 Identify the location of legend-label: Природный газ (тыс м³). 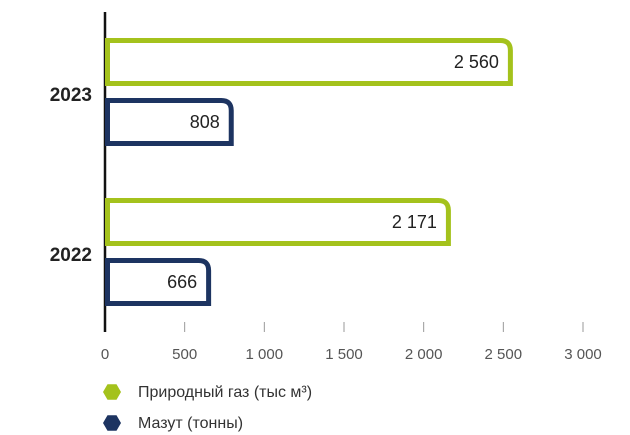
(225, 392).